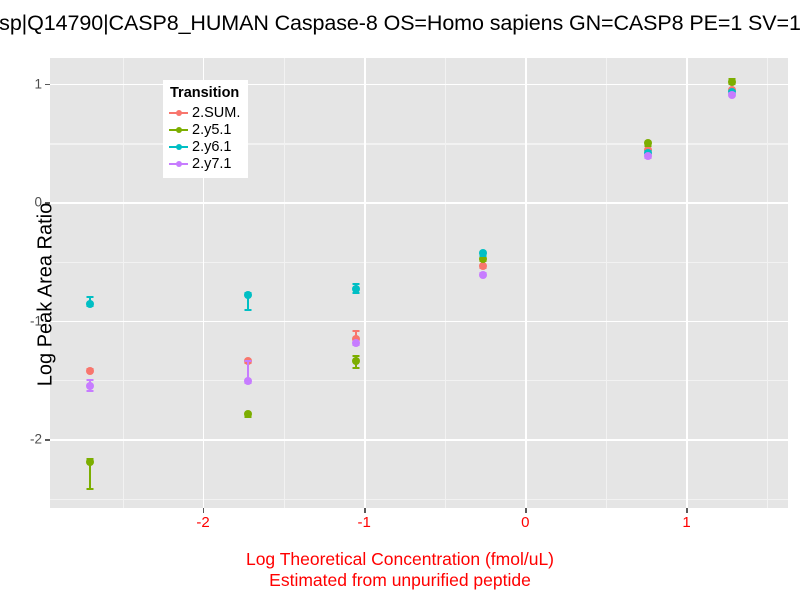 Image resolution: width=800 pixels, height=600 pixels. What do you see at coordinates (38, 84) in the screenshot?
I see `y-tick-label: 1` at bounding box center [38, 84].